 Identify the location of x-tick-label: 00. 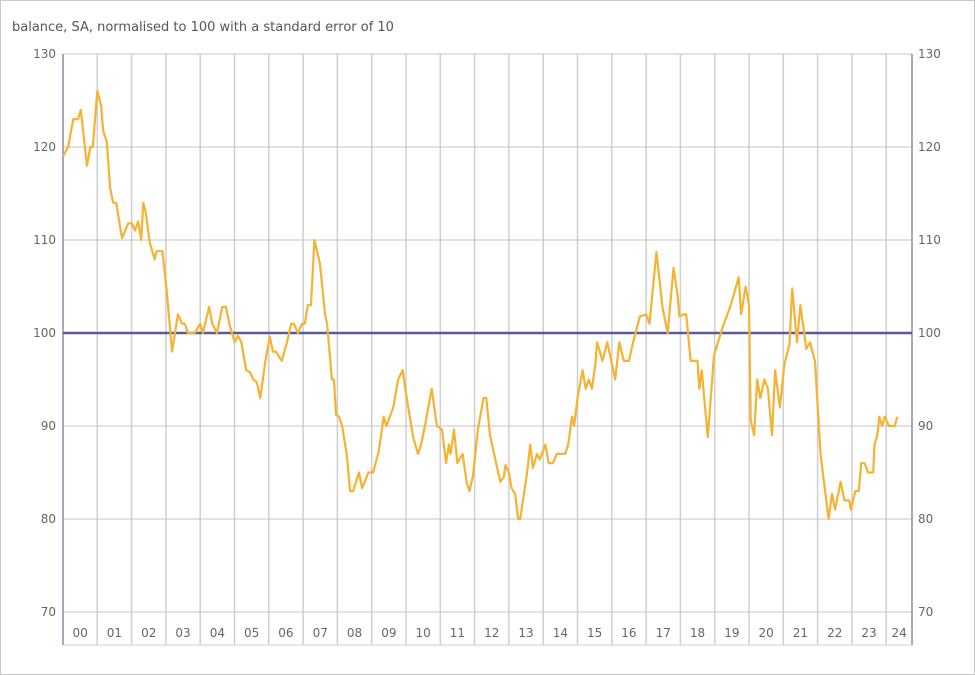
(80, 633).